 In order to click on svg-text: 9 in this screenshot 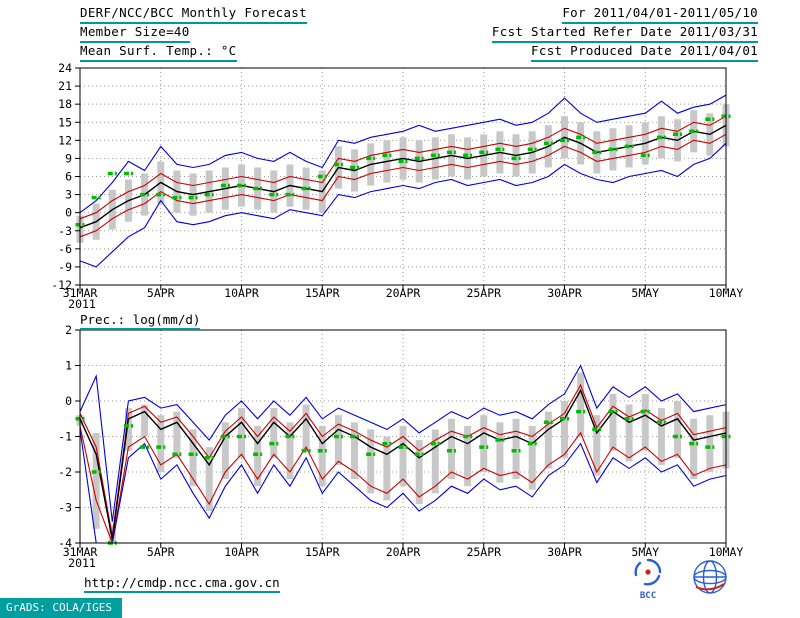, I will do `click(68, 158)`.